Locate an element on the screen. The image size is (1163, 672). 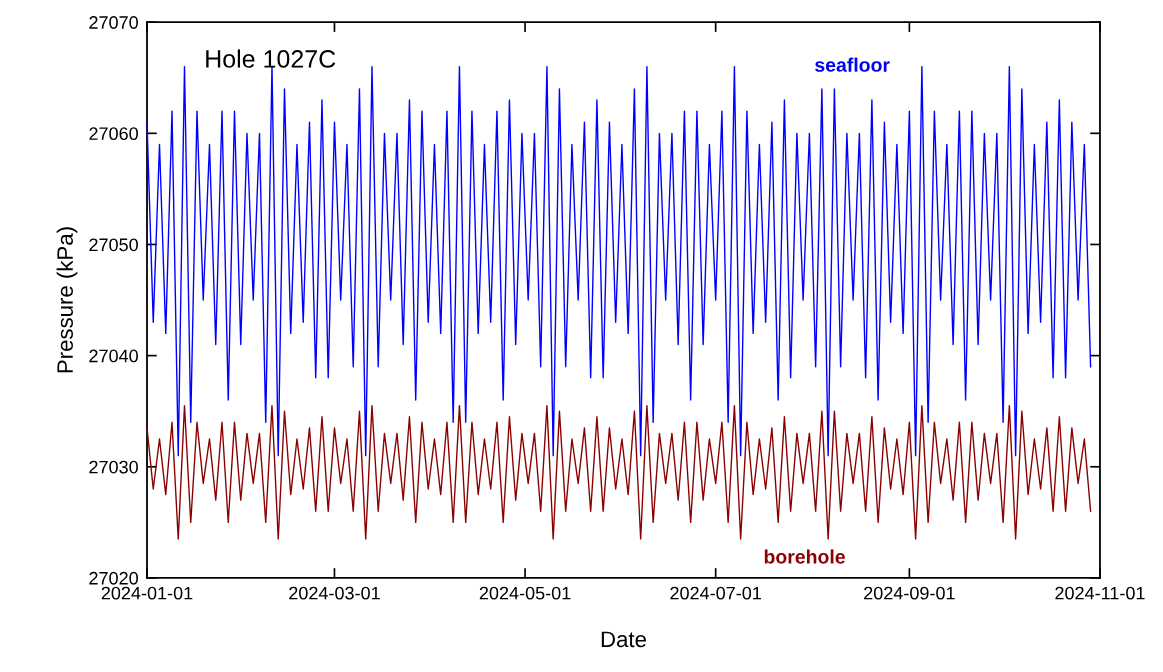
y-tick-label: 27030 is located at coordinates (113, 467).